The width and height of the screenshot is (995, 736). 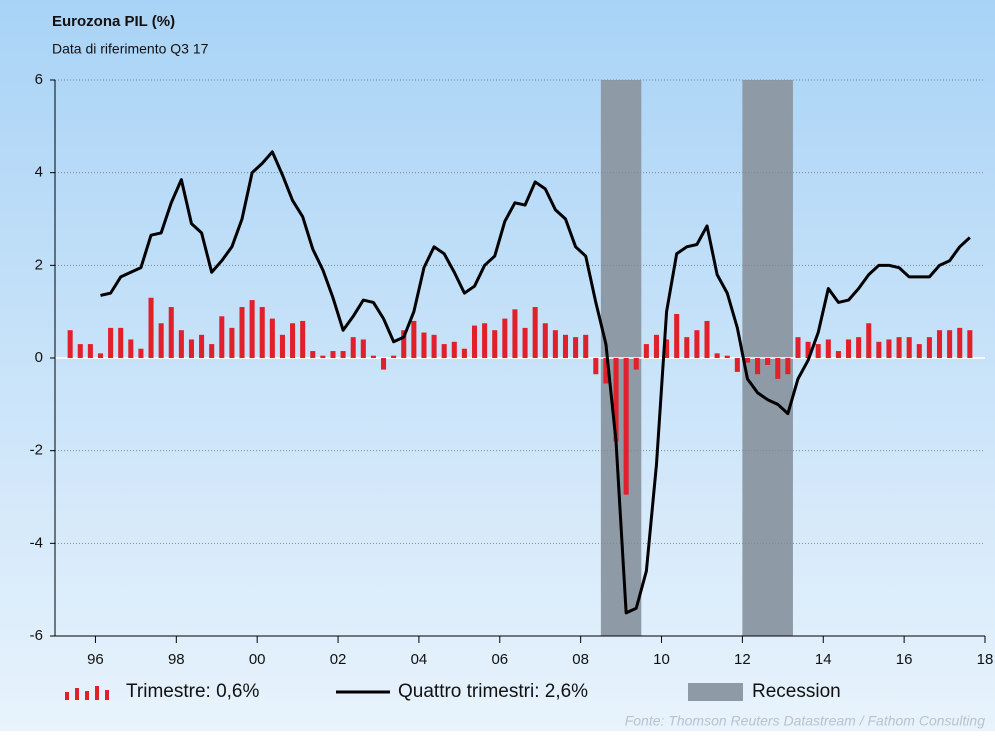 I want to click on x-tick-label: 08, so click(x=580, y=659).